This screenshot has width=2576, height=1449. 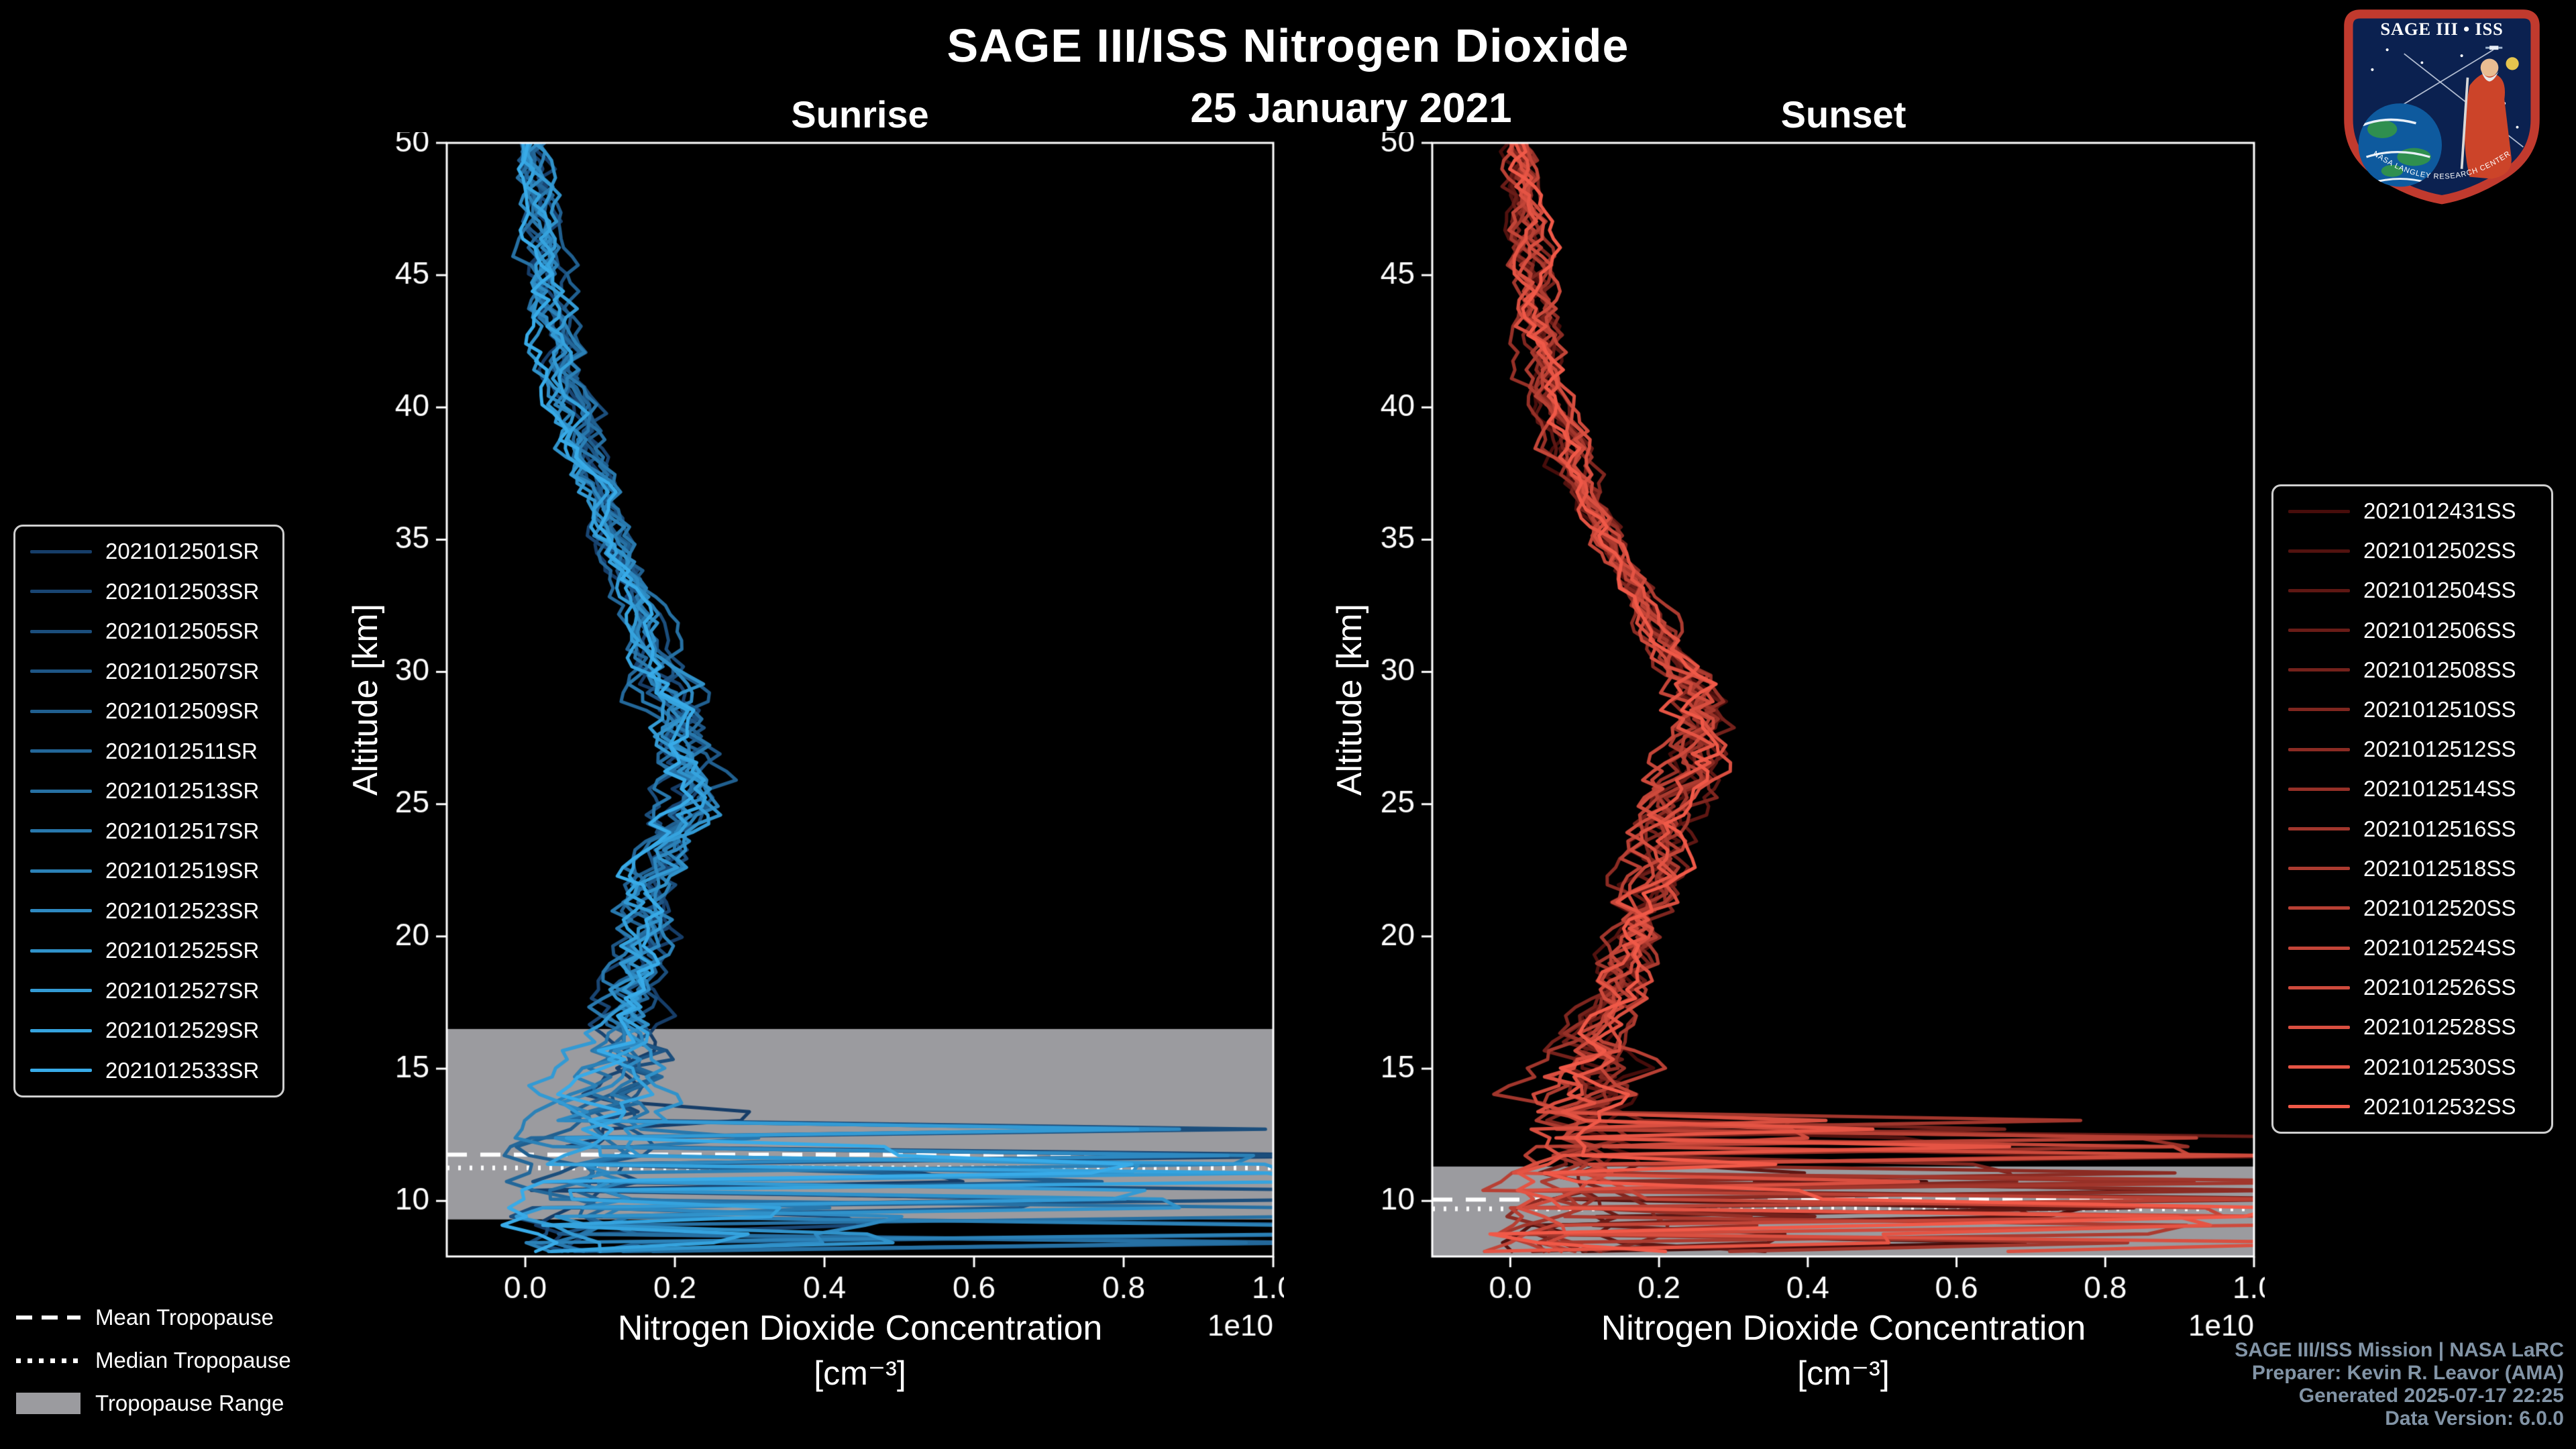 What do you see at coordinates (182, 791) in the screenshot?
I see `legend-label: 2021012513SR` at bounding box center [182, 791].